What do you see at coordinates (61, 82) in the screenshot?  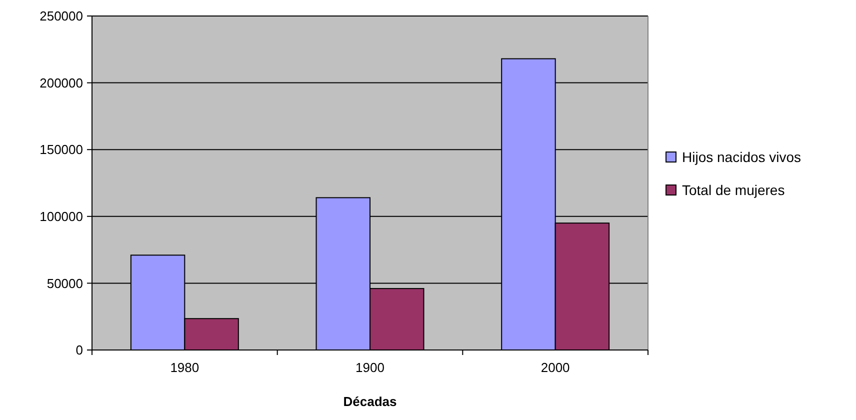 I see `y-tick-label: 200000` at bounding box center [61, 82].